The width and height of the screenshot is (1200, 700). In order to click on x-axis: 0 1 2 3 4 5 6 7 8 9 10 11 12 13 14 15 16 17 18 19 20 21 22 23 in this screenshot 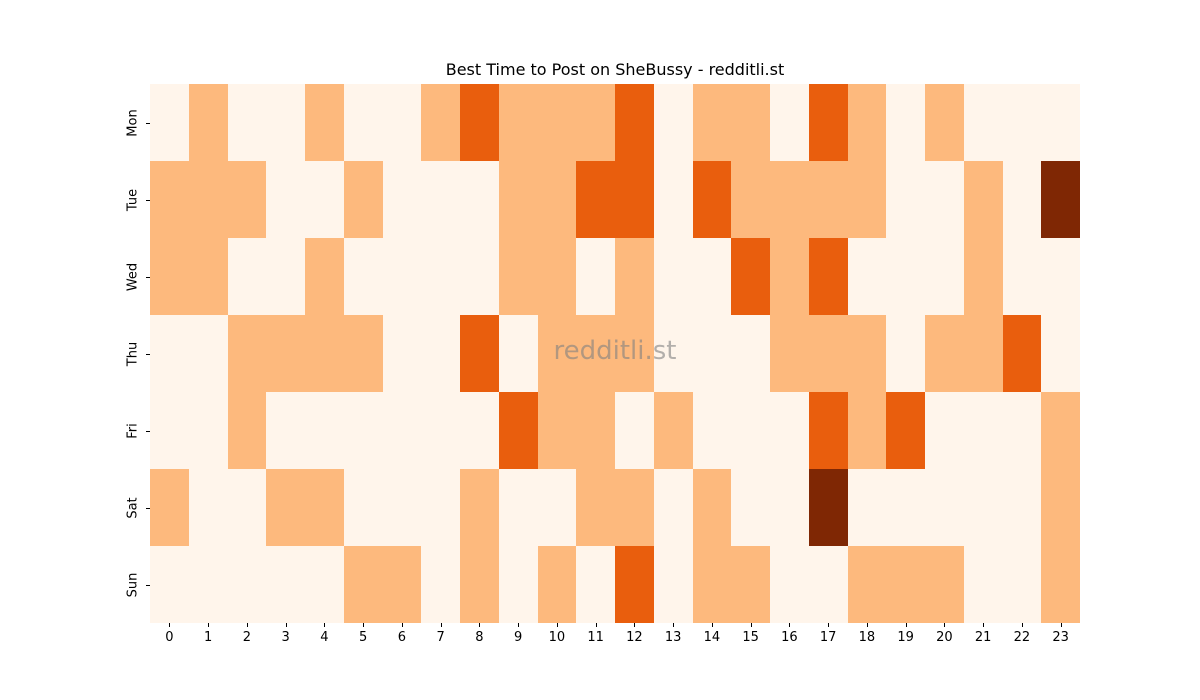, I will do `click(615, 638)`.